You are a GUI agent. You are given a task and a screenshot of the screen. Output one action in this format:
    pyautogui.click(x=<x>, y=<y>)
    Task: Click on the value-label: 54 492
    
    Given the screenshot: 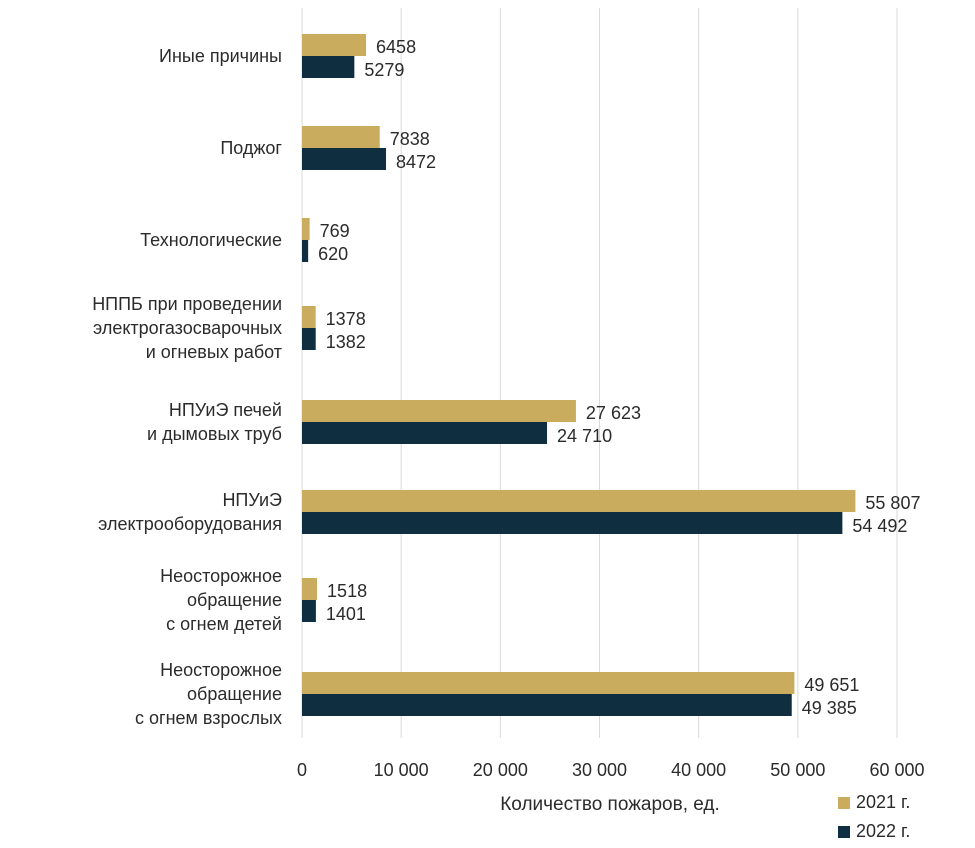 What is the action you would take?
    pyautogui.click(x=879, y=526)
    